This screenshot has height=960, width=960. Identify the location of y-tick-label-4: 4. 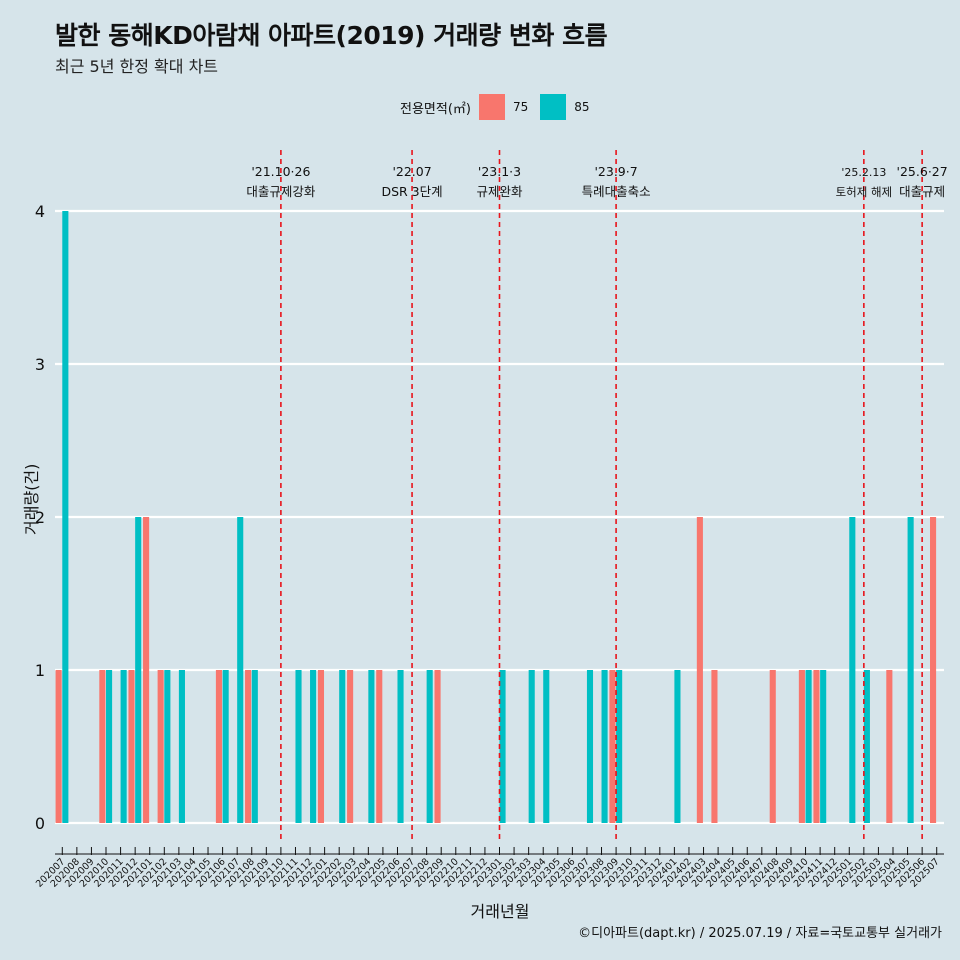
(40, 211).